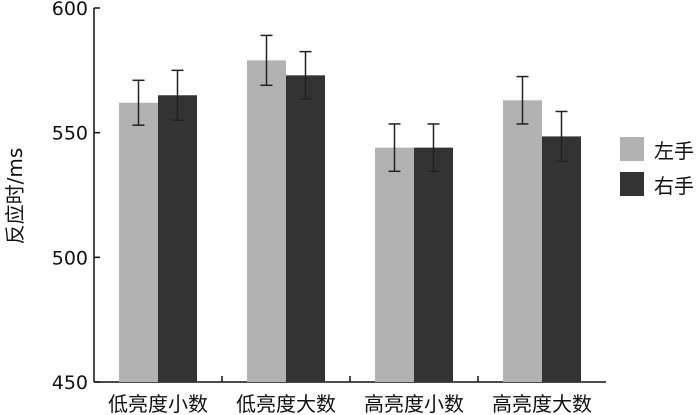  Describe the element at coordinates (15, 196) in the screenshot. I see `y-axis-label: 反应时/ms` at that location.